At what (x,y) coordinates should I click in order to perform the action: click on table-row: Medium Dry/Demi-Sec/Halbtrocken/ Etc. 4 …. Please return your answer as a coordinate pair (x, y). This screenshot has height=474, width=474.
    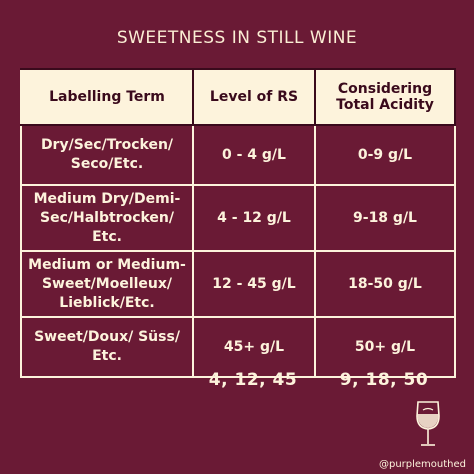
    Looking at the image, I should click on (238, 218).